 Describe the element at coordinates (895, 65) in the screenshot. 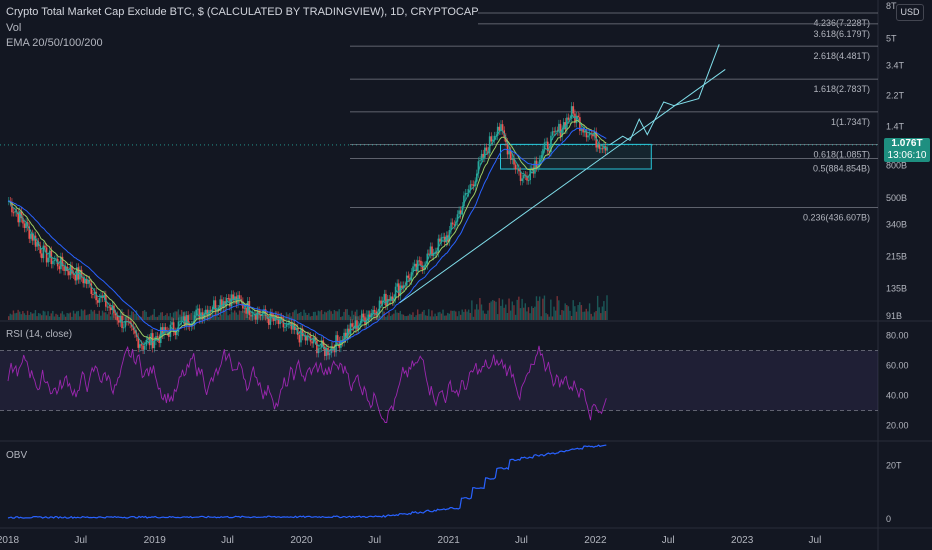

I see `price-axis-tick: 3.4T` at that location.